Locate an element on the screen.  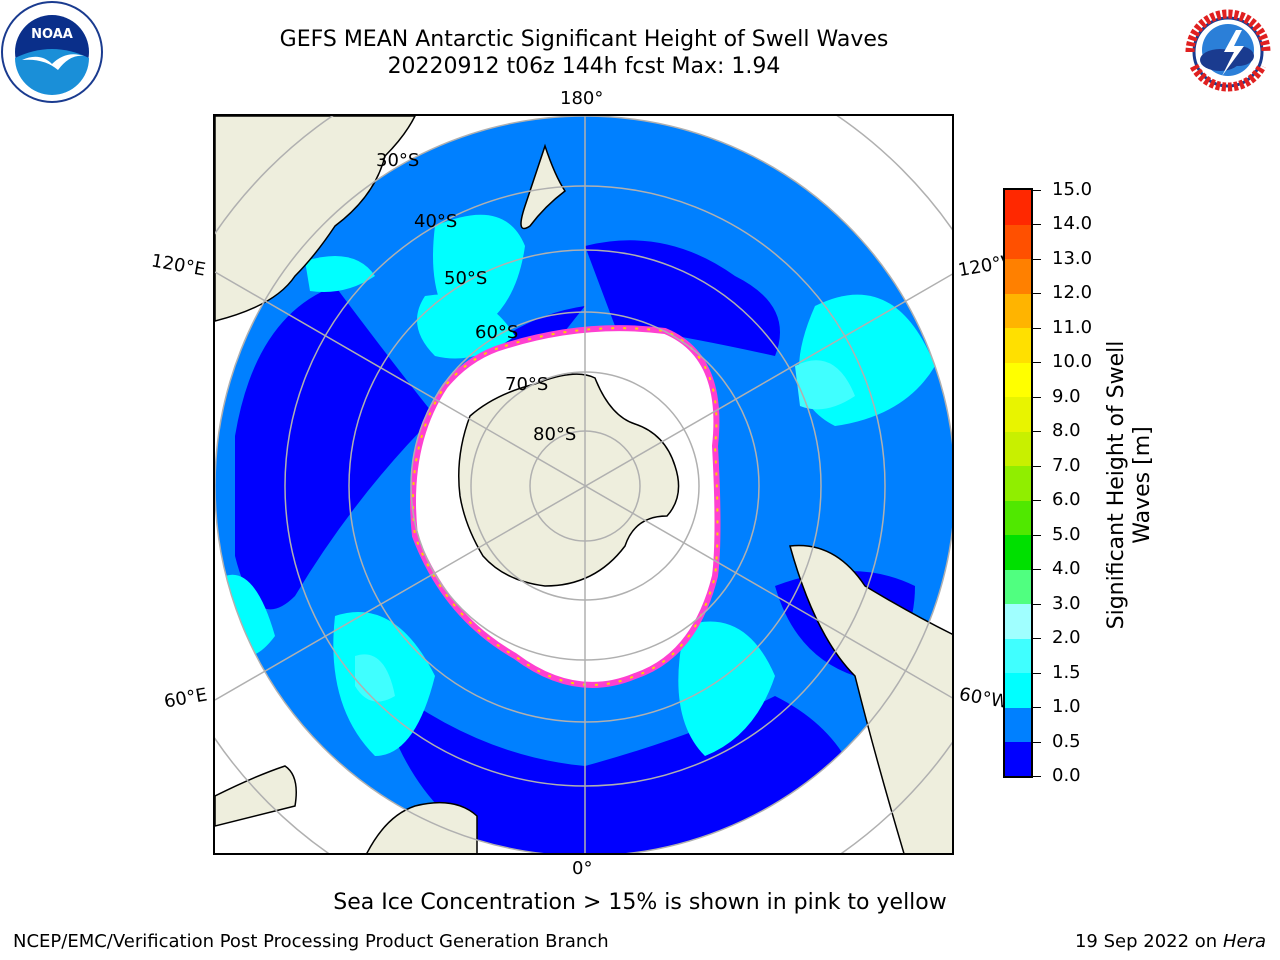
colorbar-tick-label: 3.0 is located at coordinates (1066, 603).